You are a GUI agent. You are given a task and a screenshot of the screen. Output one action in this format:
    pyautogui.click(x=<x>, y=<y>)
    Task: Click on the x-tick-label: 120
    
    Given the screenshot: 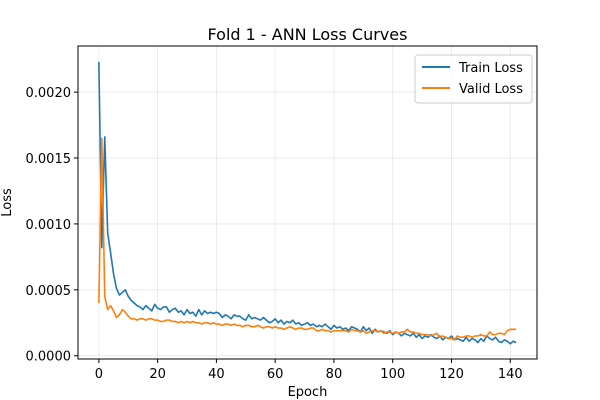 What is the action you would take?
    pyautogui.click(x=451, y=374)
    